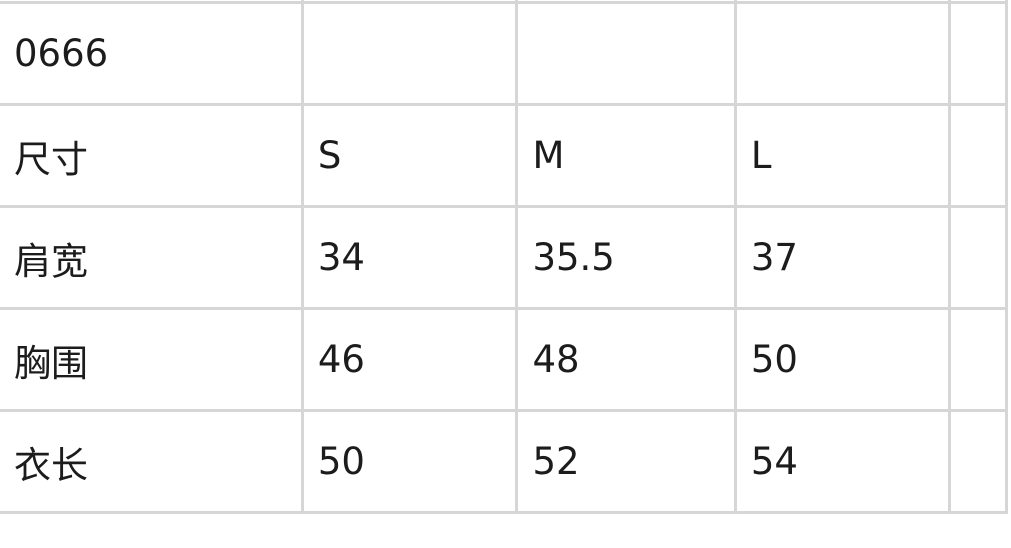 The height and width of the screenshot is (548, 1011). I want to click on header-cell: S, so click(409, 155).